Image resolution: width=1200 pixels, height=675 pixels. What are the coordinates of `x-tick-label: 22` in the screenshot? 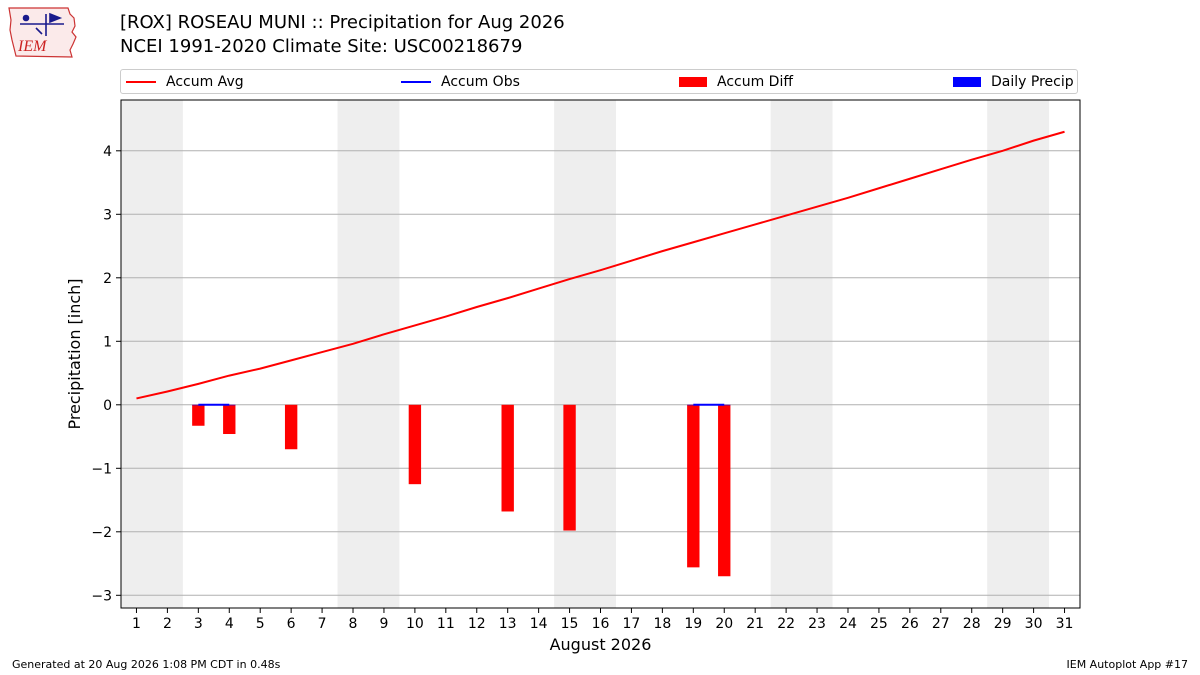 It's located at (786, 624).